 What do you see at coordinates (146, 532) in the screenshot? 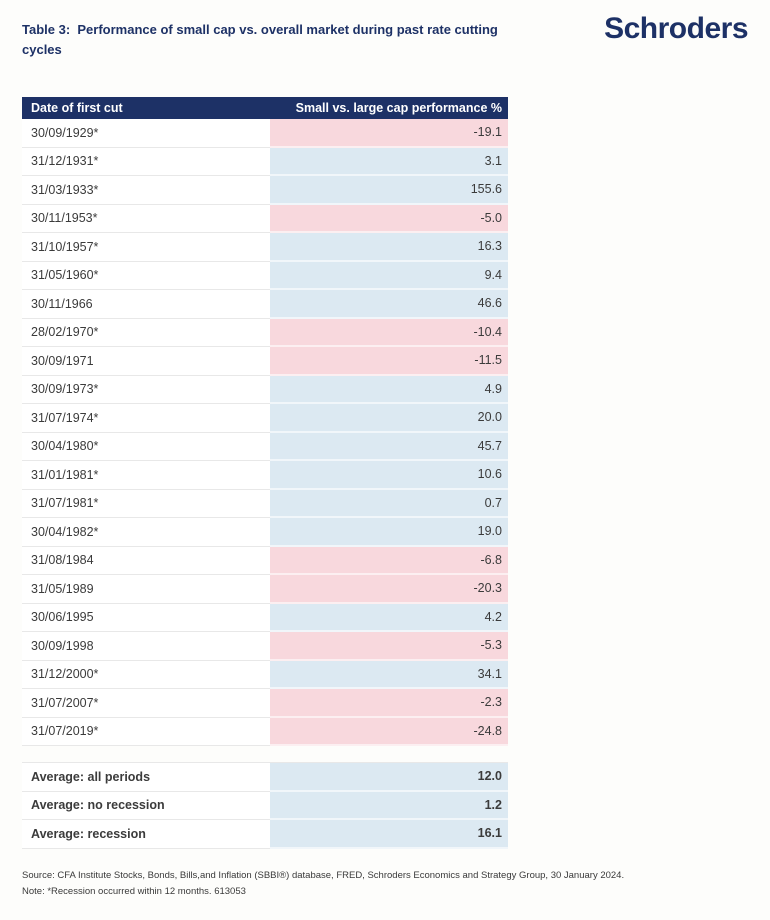
I see `date-cell: 30/04/1982*` at bounding box center [146, 532].